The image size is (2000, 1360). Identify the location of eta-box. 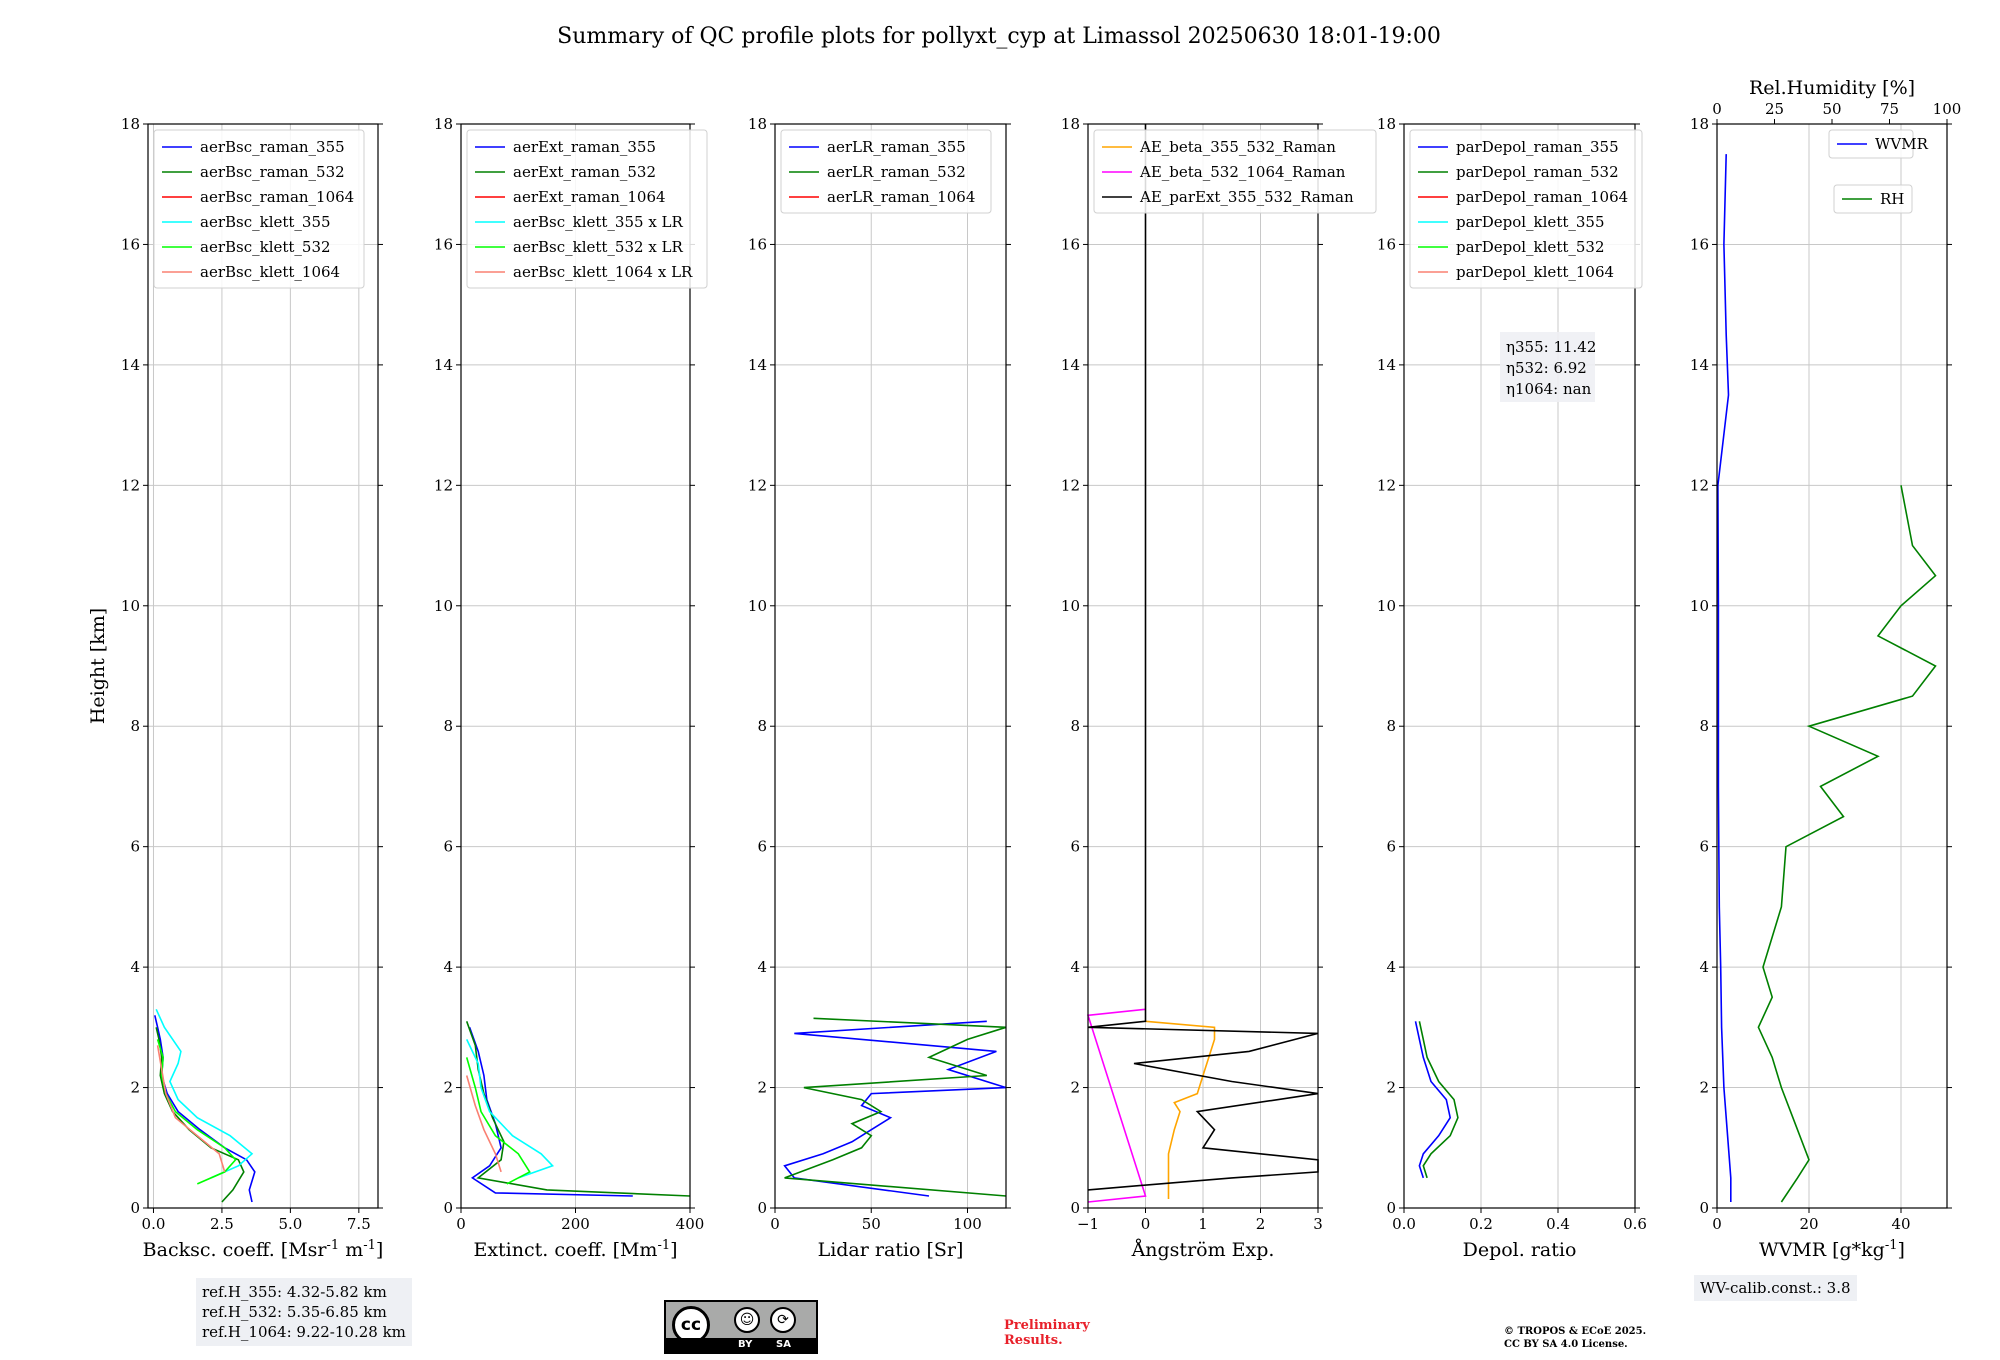
(1547, 367).